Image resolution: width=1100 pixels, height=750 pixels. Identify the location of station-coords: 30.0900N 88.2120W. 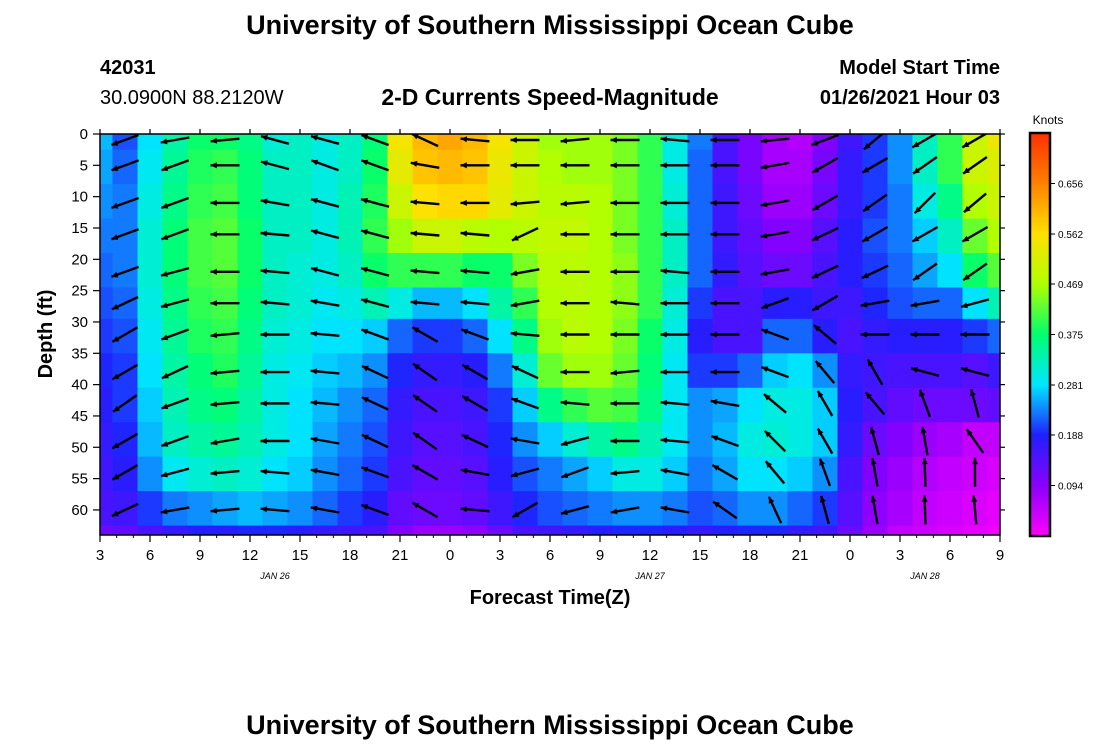
(192, 98).